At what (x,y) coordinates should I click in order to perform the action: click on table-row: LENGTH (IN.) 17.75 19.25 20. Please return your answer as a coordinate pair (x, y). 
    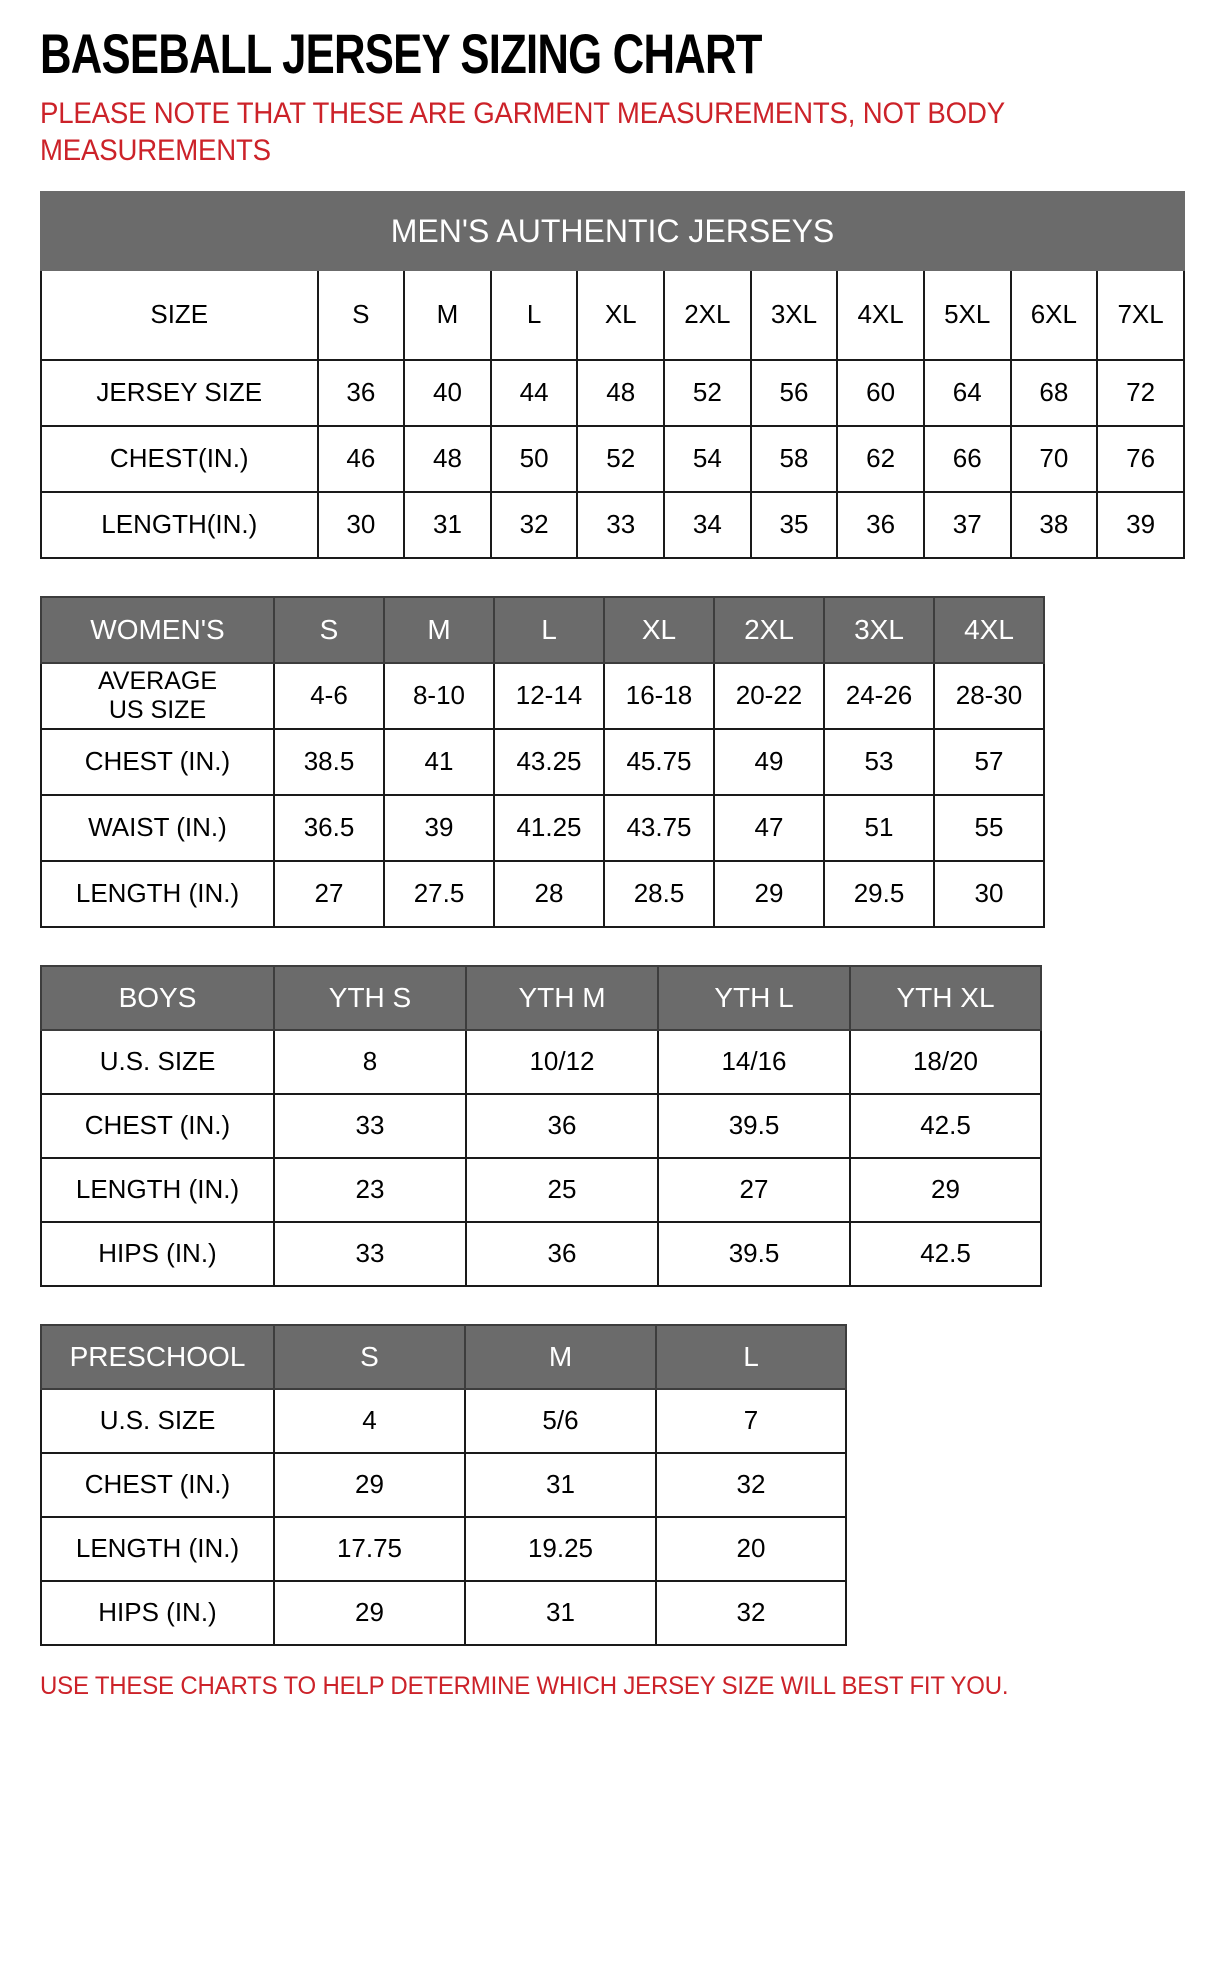
    Looking at the image, I should click on (443, 1549).